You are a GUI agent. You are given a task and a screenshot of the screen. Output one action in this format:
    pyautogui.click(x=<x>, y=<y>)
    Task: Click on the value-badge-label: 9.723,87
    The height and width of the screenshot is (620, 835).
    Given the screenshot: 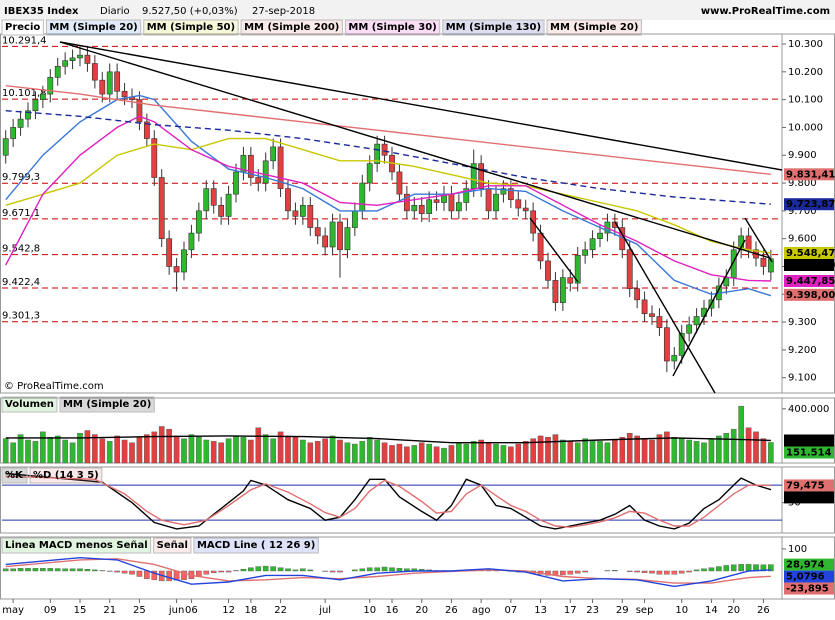 What is the action you would take?
    pyautogui.click(x=810, y=204)
    